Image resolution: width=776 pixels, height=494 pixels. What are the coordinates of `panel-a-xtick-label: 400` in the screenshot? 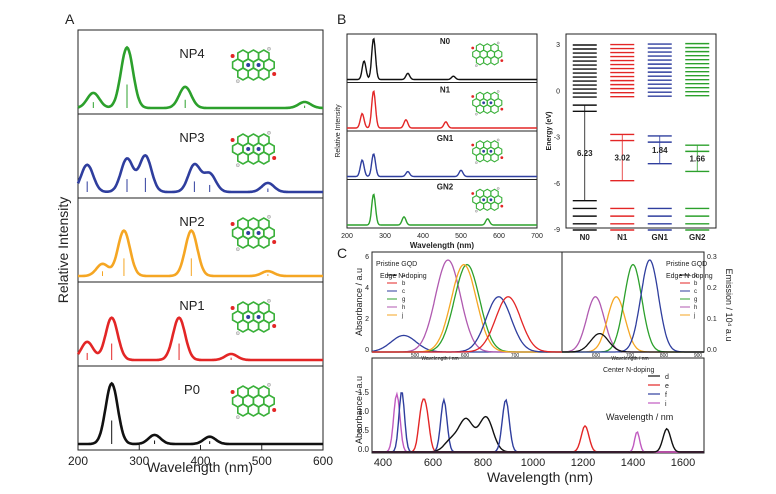 It's located at (200, 461).